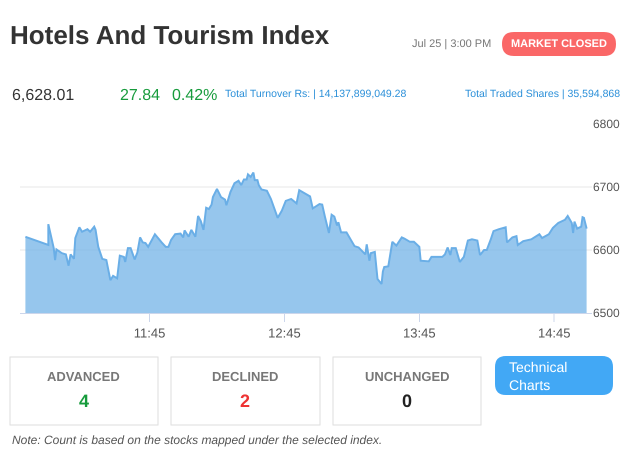  What do you see at coordinates (606, 313) in the screenshot?
I see `y-tick-label: 6500` at bounding box center [606, 313].